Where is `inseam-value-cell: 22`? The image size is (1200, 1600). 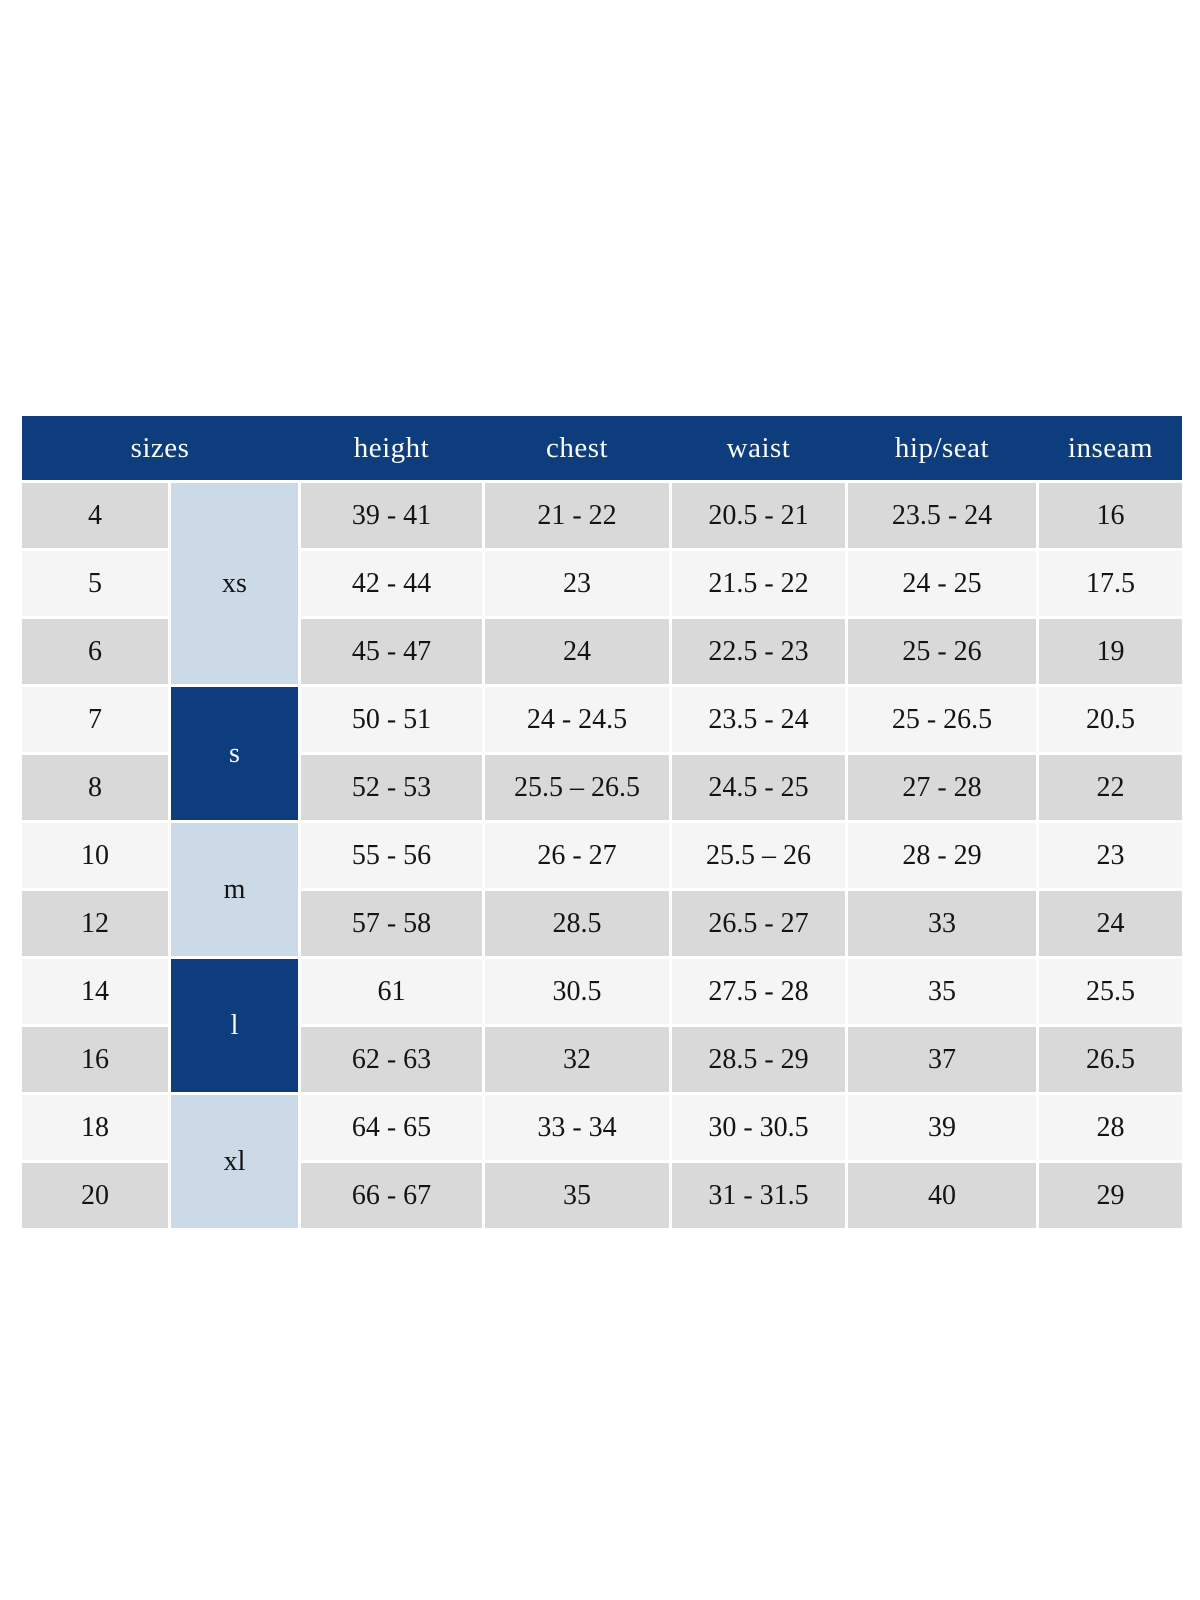
inseam-value-cell: 22 is located at coordinates (1110, 787).